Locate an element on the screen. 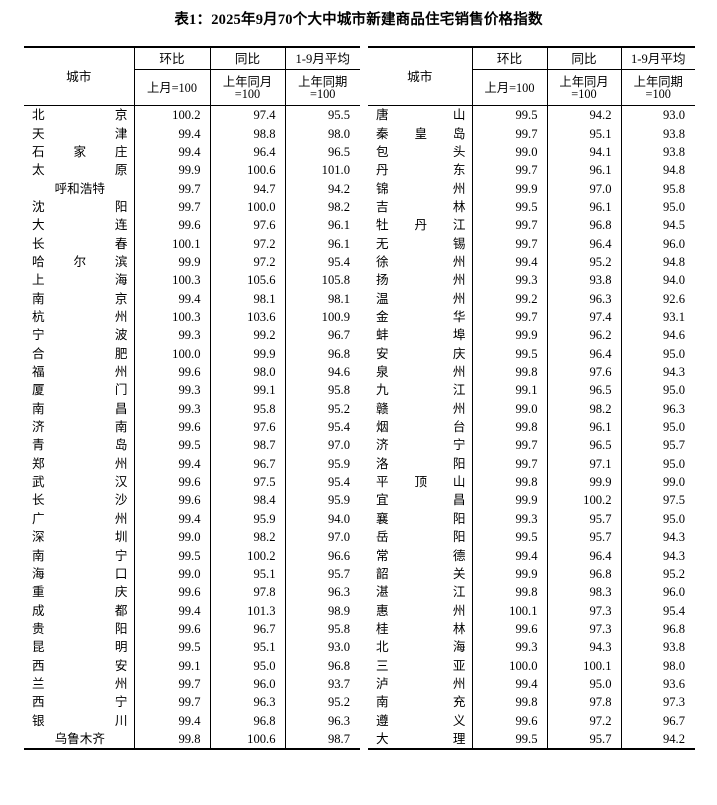 This screenshot has height=805, width=717. cell-city: 三亚 is located at coordinates (420, 666).